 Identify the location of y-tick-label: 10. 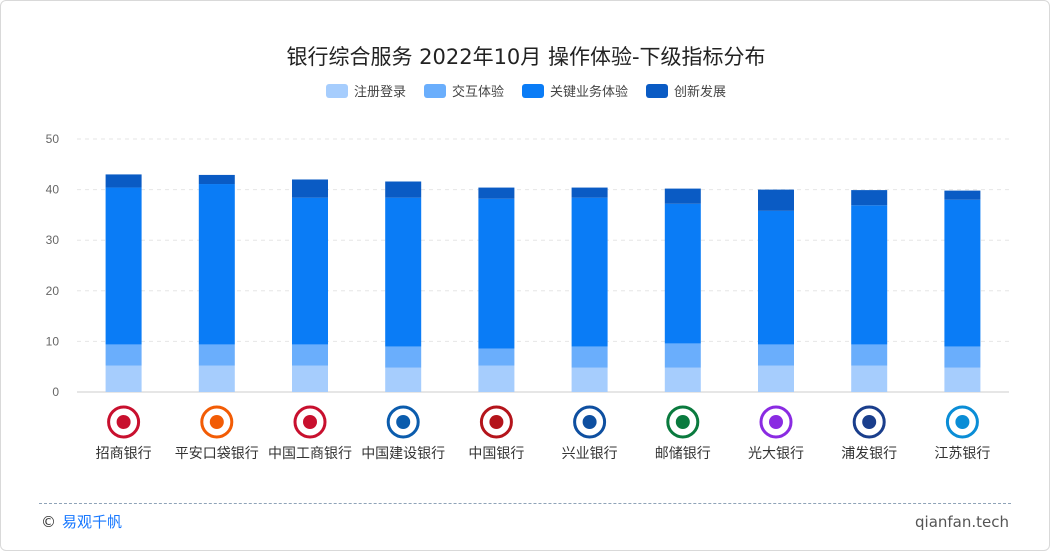
(53, 341).